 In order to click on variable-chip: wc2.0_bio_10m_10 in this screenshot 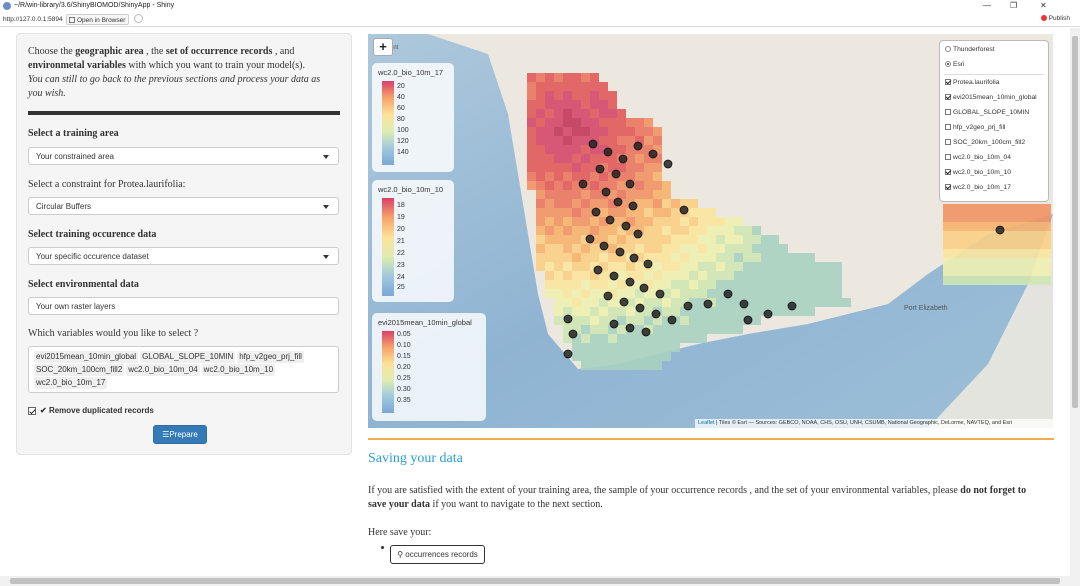, I will do `click(238, 370)`.